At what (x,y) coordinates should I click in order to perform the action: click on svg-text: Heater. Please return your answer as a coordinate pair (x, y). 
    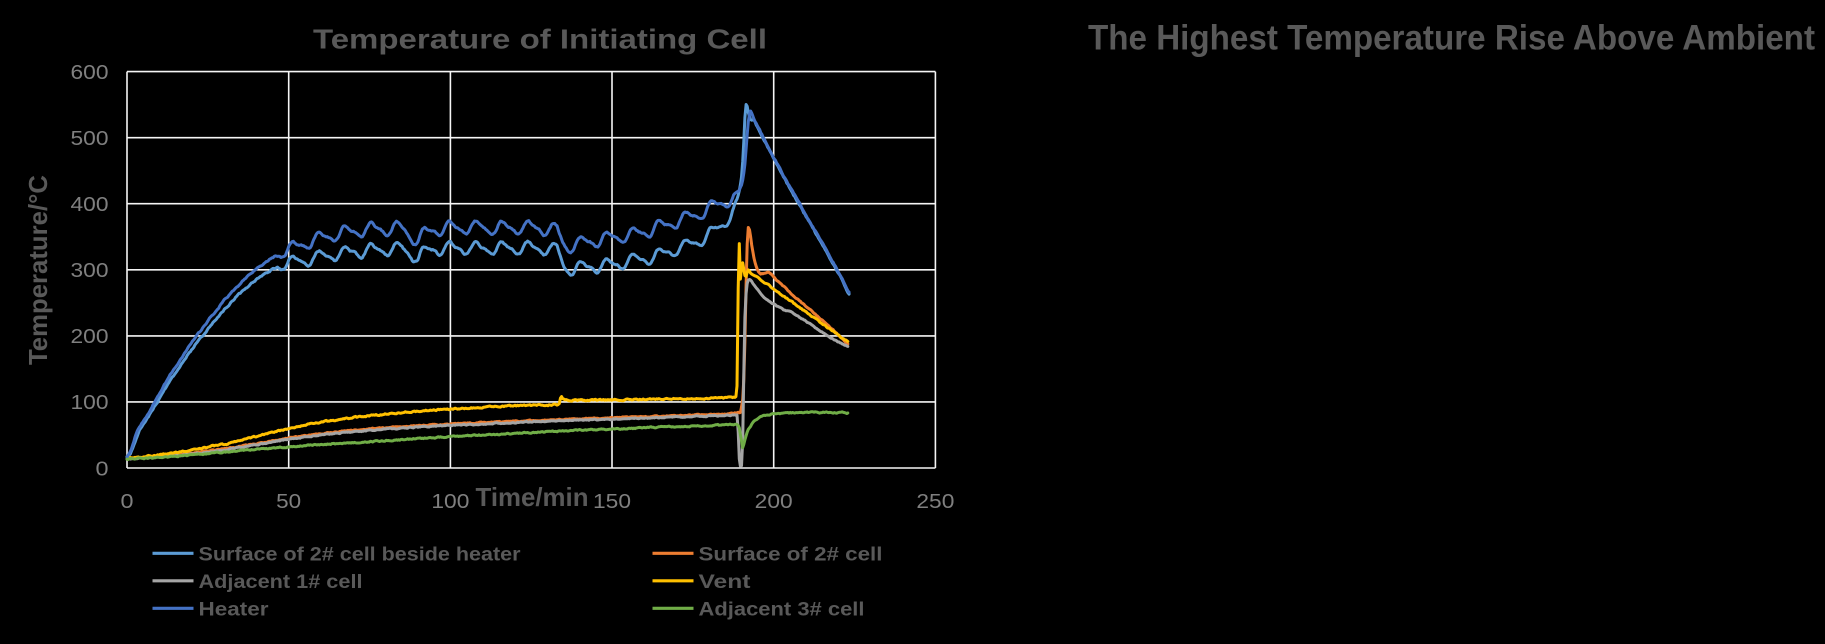
    Looking at the image, I should click on (234, 610).